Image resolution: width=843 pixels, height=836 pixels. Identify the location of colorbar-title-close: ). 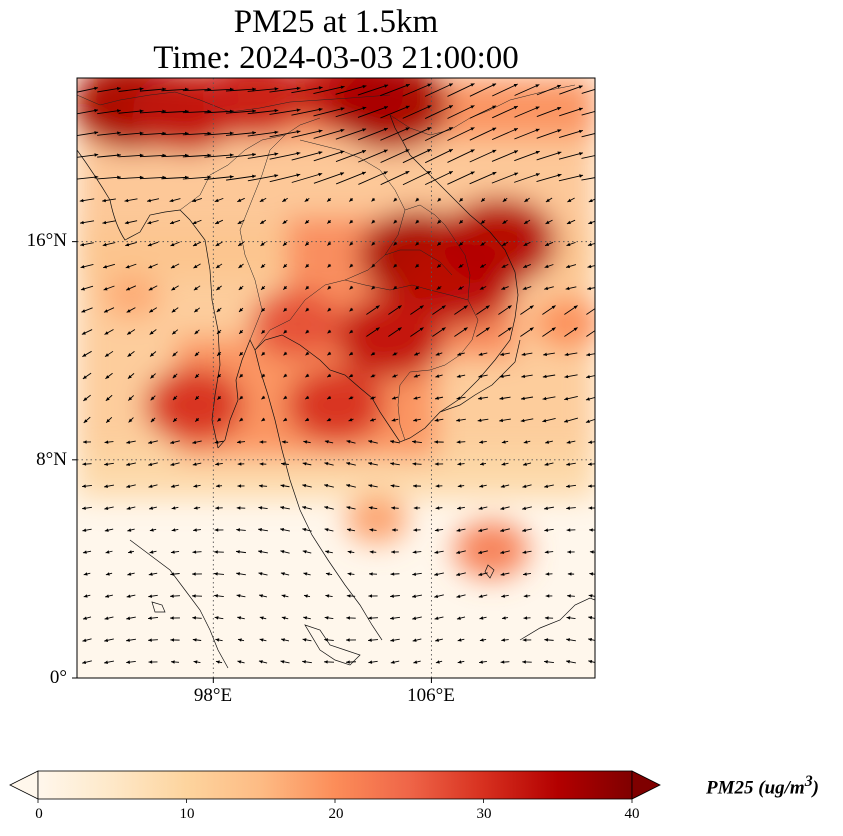
(815, 788).